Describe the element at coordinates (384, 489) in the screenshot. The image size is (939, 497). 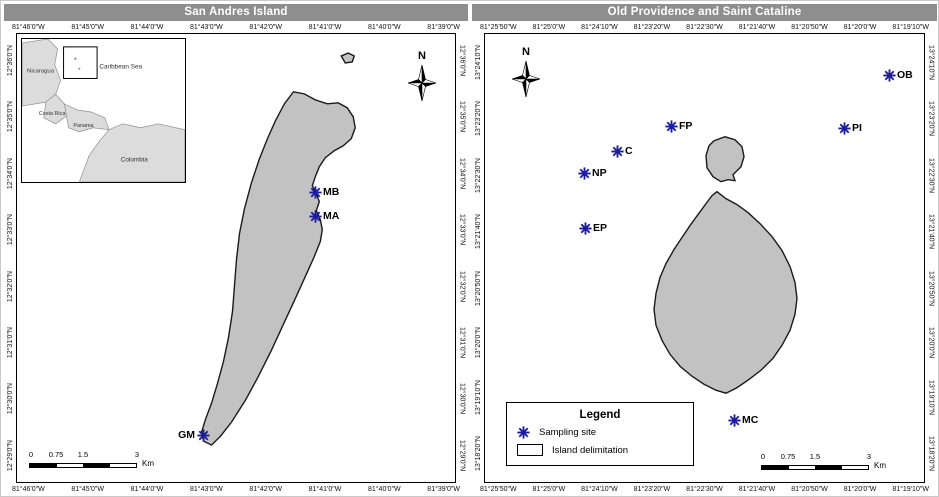
I see `lon-tick-label: 81°40'0"W` at that location.